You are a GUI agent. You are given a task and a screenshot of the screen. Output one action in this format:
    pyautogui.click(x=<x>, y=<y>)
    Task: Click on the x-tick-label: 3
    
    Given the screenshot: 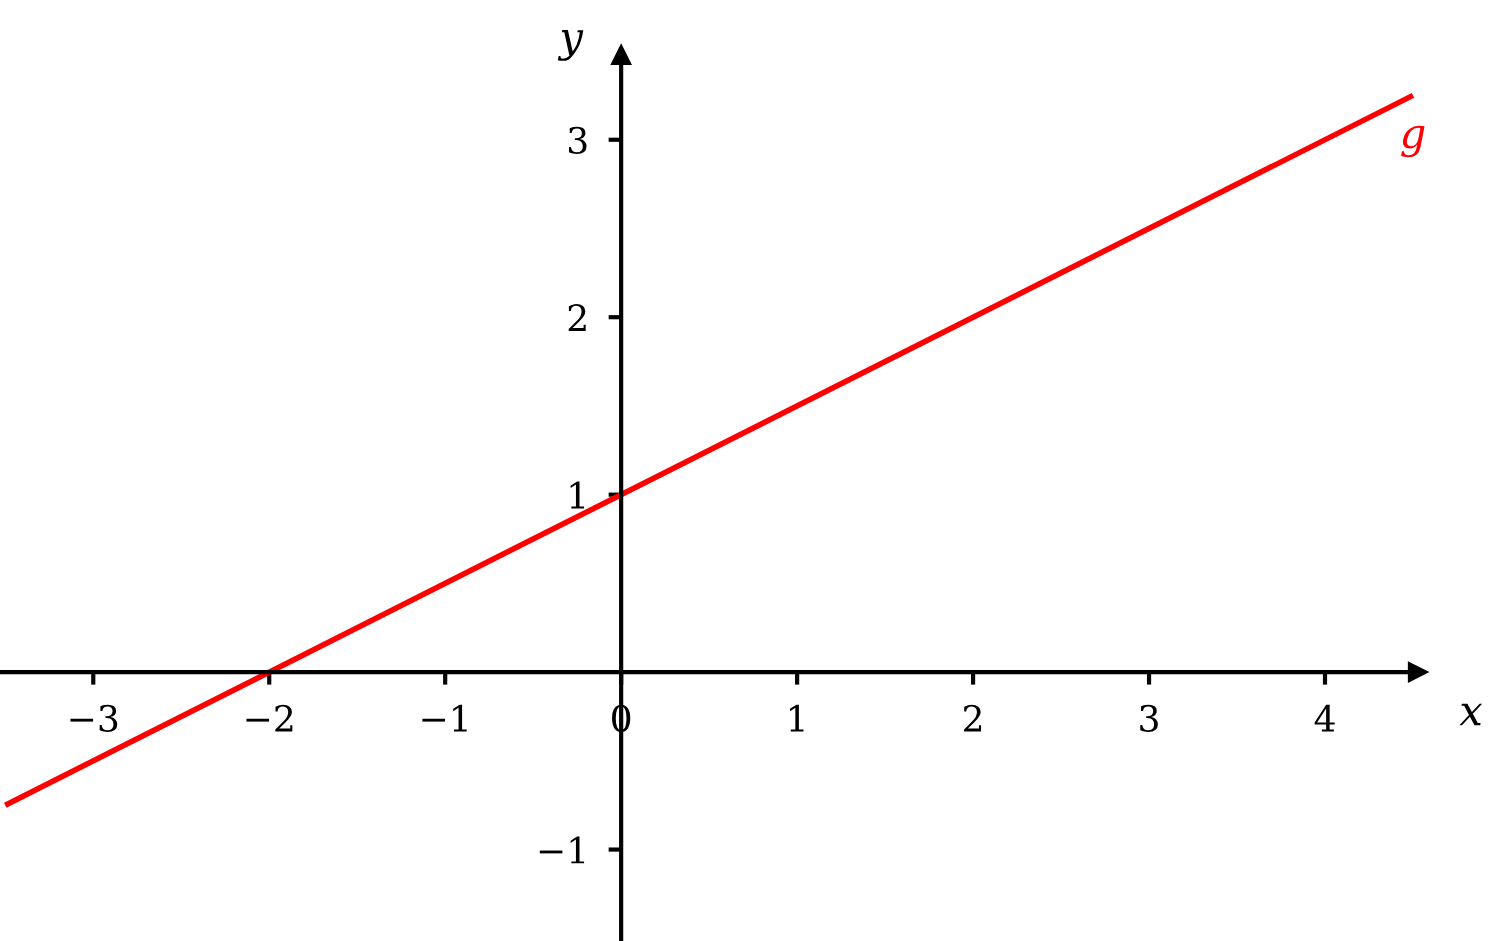 What is the action you would take?
    pyautogui.click(x=1149, y=718)
    